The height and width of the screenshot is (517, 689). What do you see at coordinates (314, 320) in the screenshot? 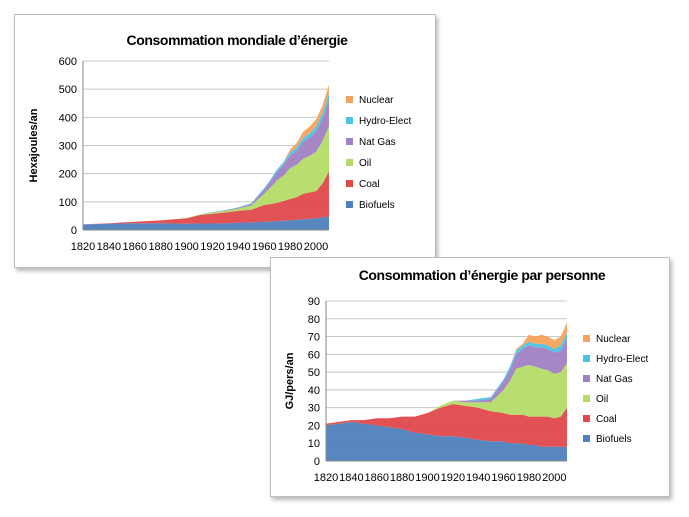
I see `y-tick-label: 80` at bounding box center [314, 320].